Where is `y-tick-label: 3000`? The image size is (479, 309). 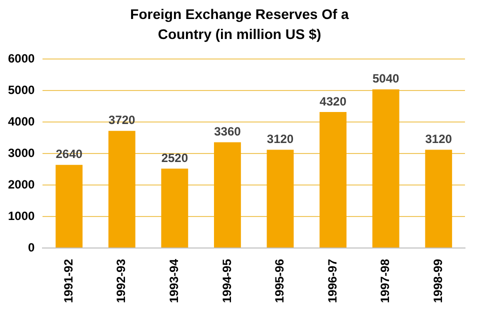
y-tick-label: 3000 is located at coordinates (22, 153).